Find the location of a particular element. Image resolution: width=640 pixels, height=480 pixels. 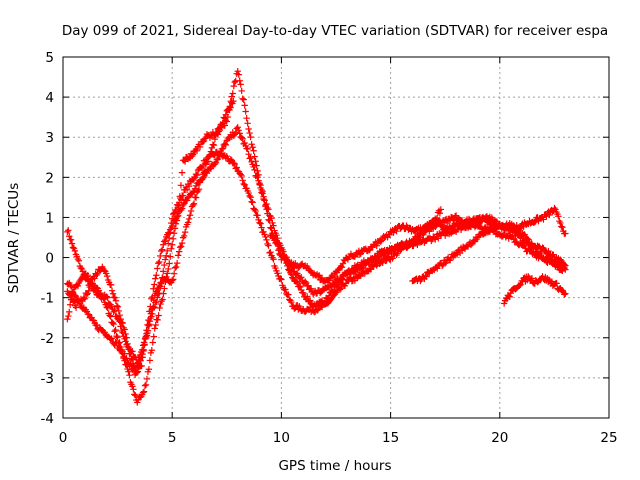

x-tick-label: 5 is located at coordinates (172, 438).